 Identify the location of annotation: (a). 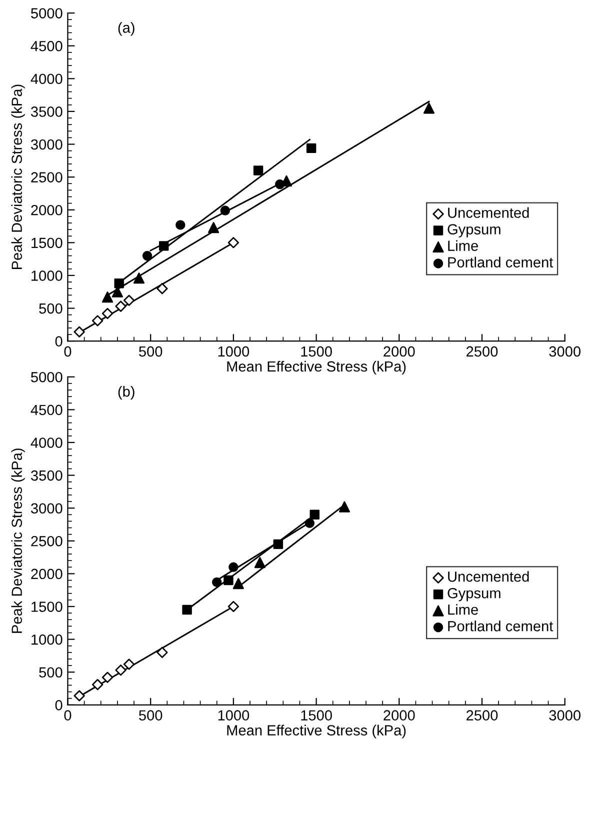
(126, 29).